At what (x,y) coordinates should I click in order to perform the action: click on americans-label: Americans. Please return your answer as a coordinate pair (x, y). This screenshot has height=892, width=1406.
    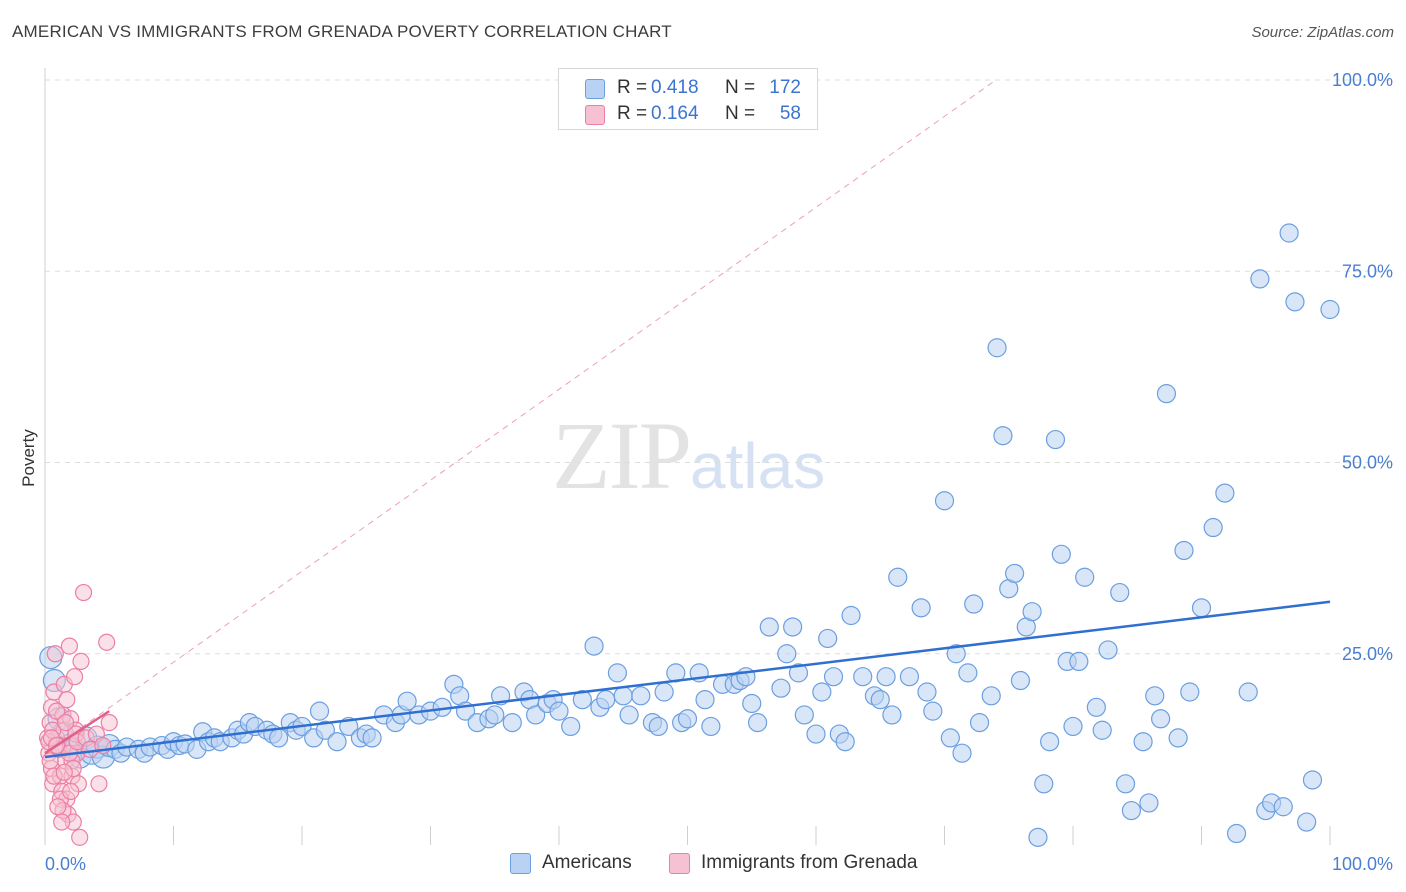
    Looking at the image, I should click on (587, 862).